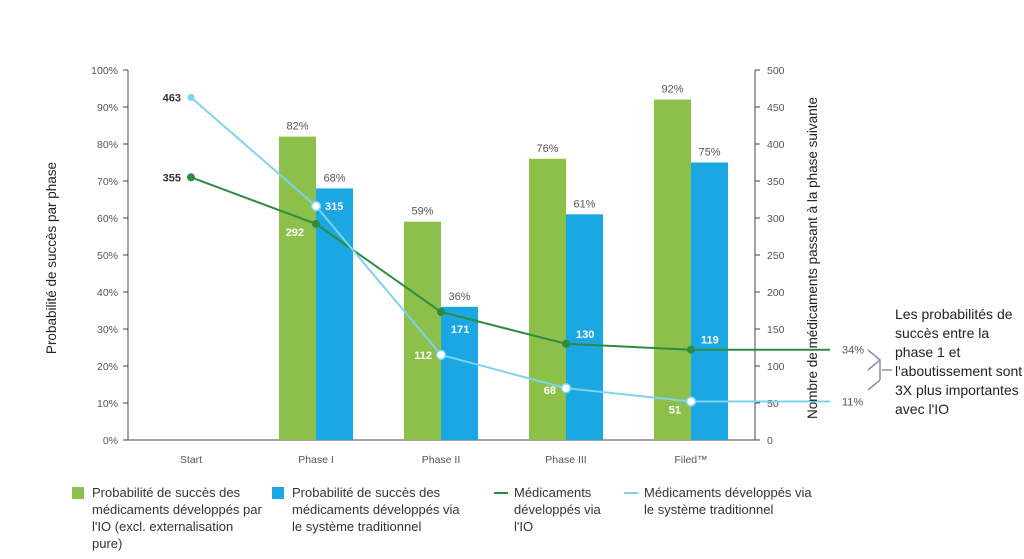 The image size is (1024, 559). Describe the element at coordinates (776, 367) in the screenshot. I see `right-tick-label: 100` at that location.